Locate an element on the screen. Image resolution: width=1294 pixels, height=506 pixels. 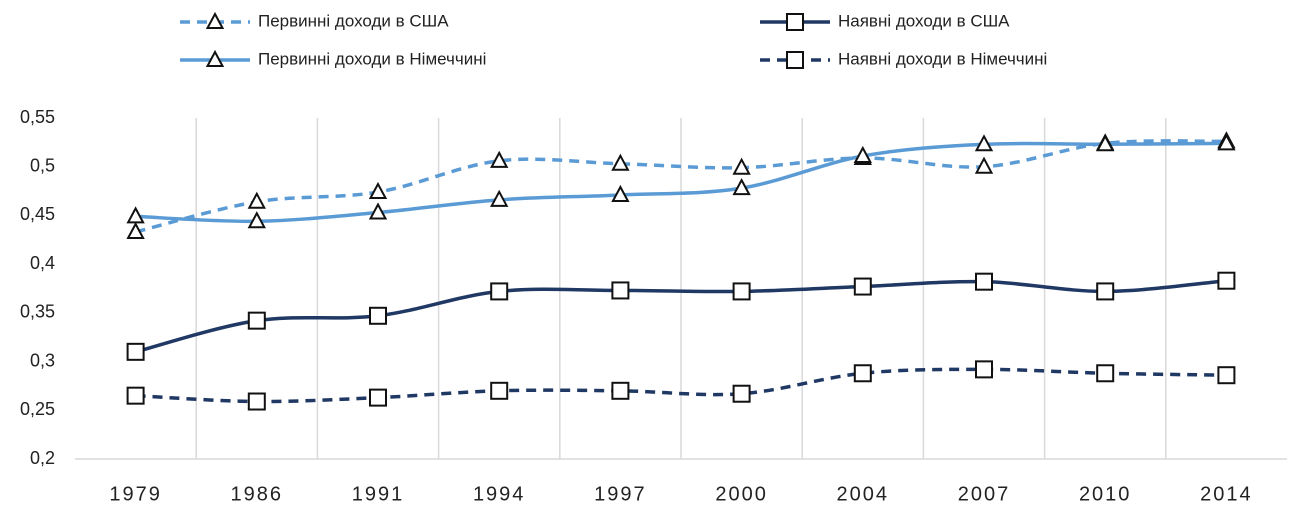
x-tick-label: 2004 is located at coordinates (863, 494).